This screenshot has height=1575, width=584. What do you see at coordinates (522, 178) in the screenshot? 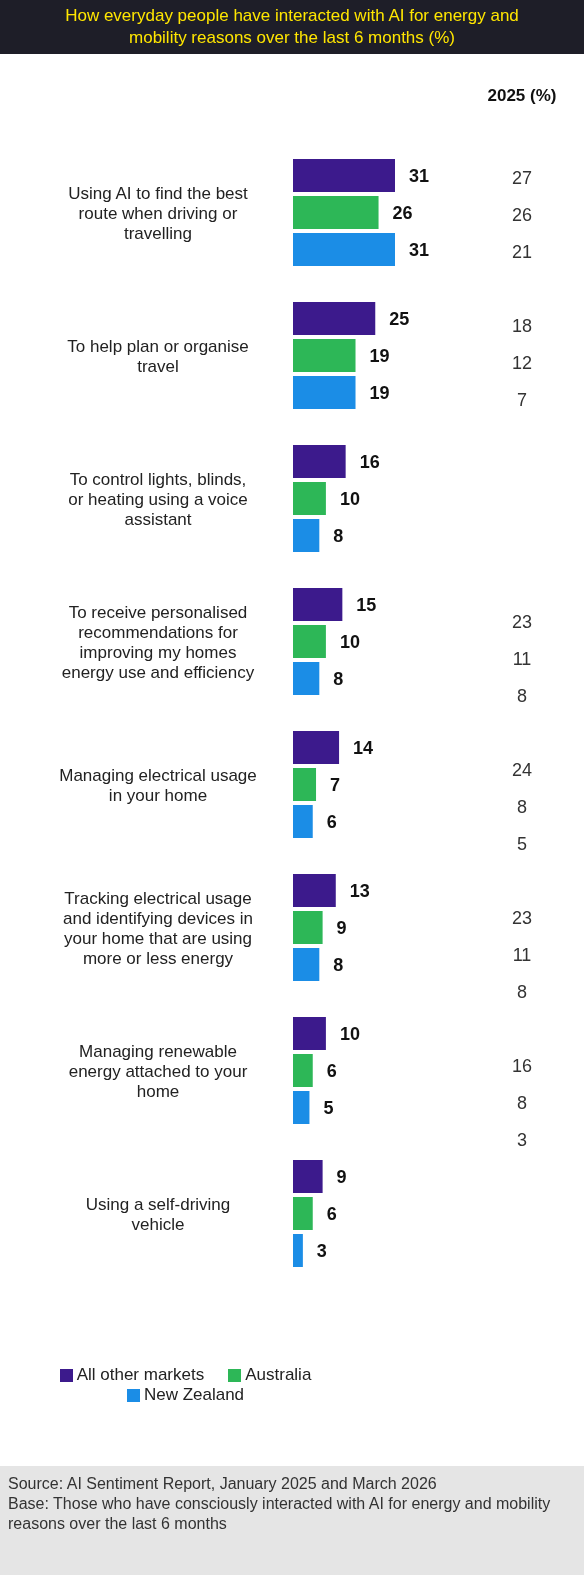
I see `data-label: 27` at bounding box center [522, 178].